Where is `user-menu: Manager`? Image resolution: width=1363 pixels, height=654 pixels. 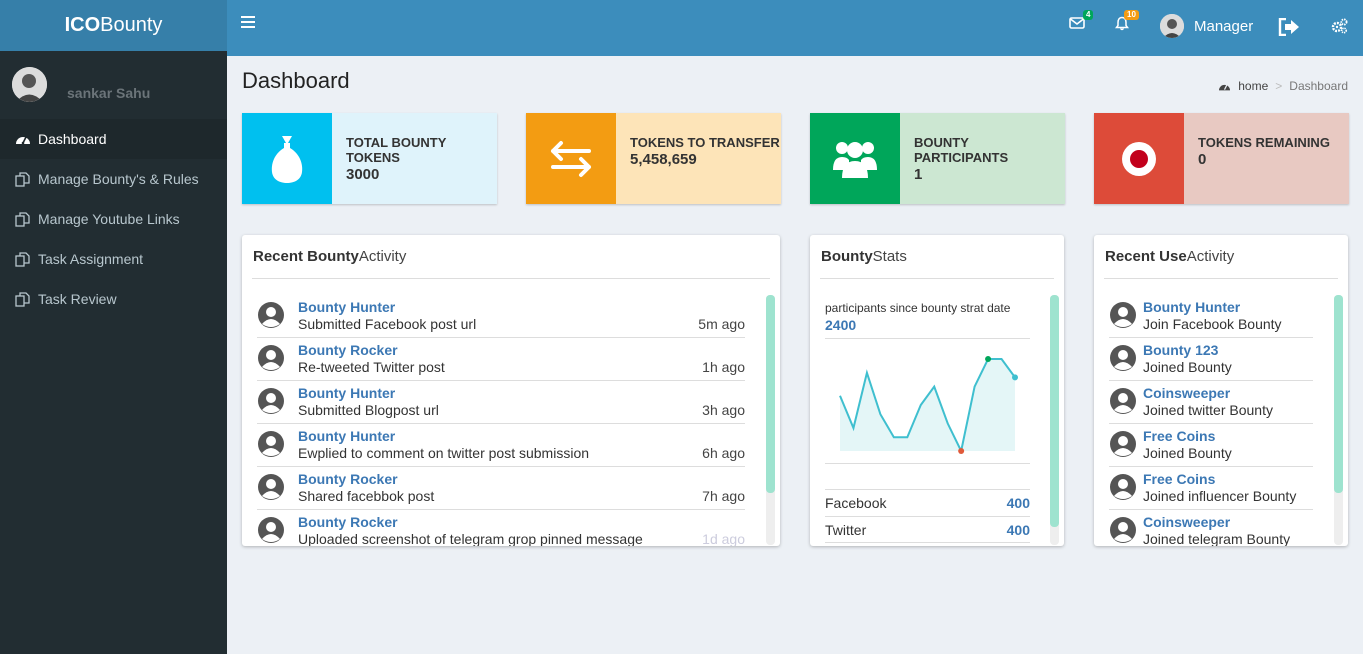 user-menu: Manager is located at coordinates (1206, 26).